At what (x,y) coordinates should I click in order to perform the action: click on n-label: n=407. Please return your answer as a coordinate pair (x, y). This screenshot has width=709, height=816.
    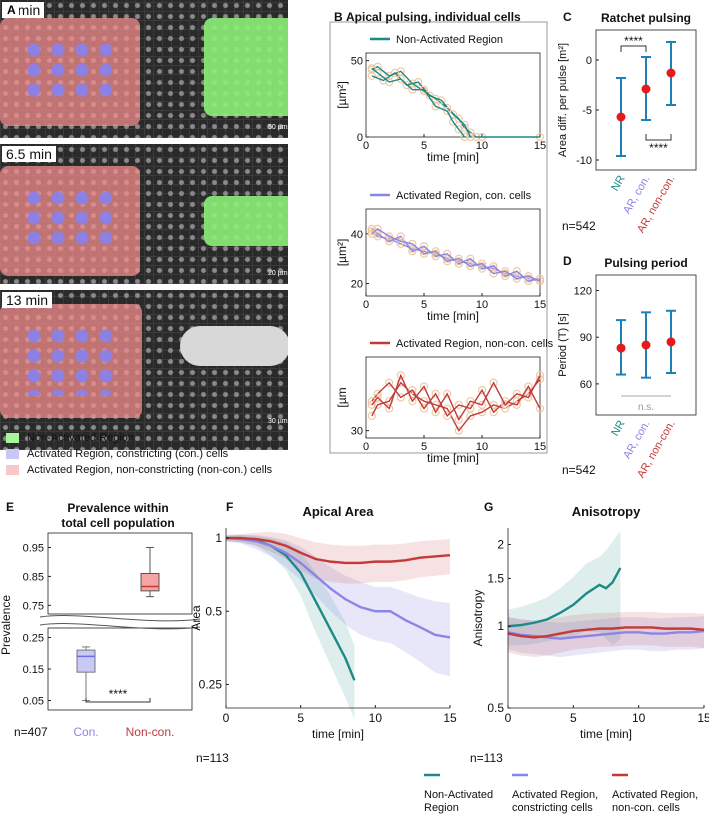
    Looking at the image, I should click on (31, 732).